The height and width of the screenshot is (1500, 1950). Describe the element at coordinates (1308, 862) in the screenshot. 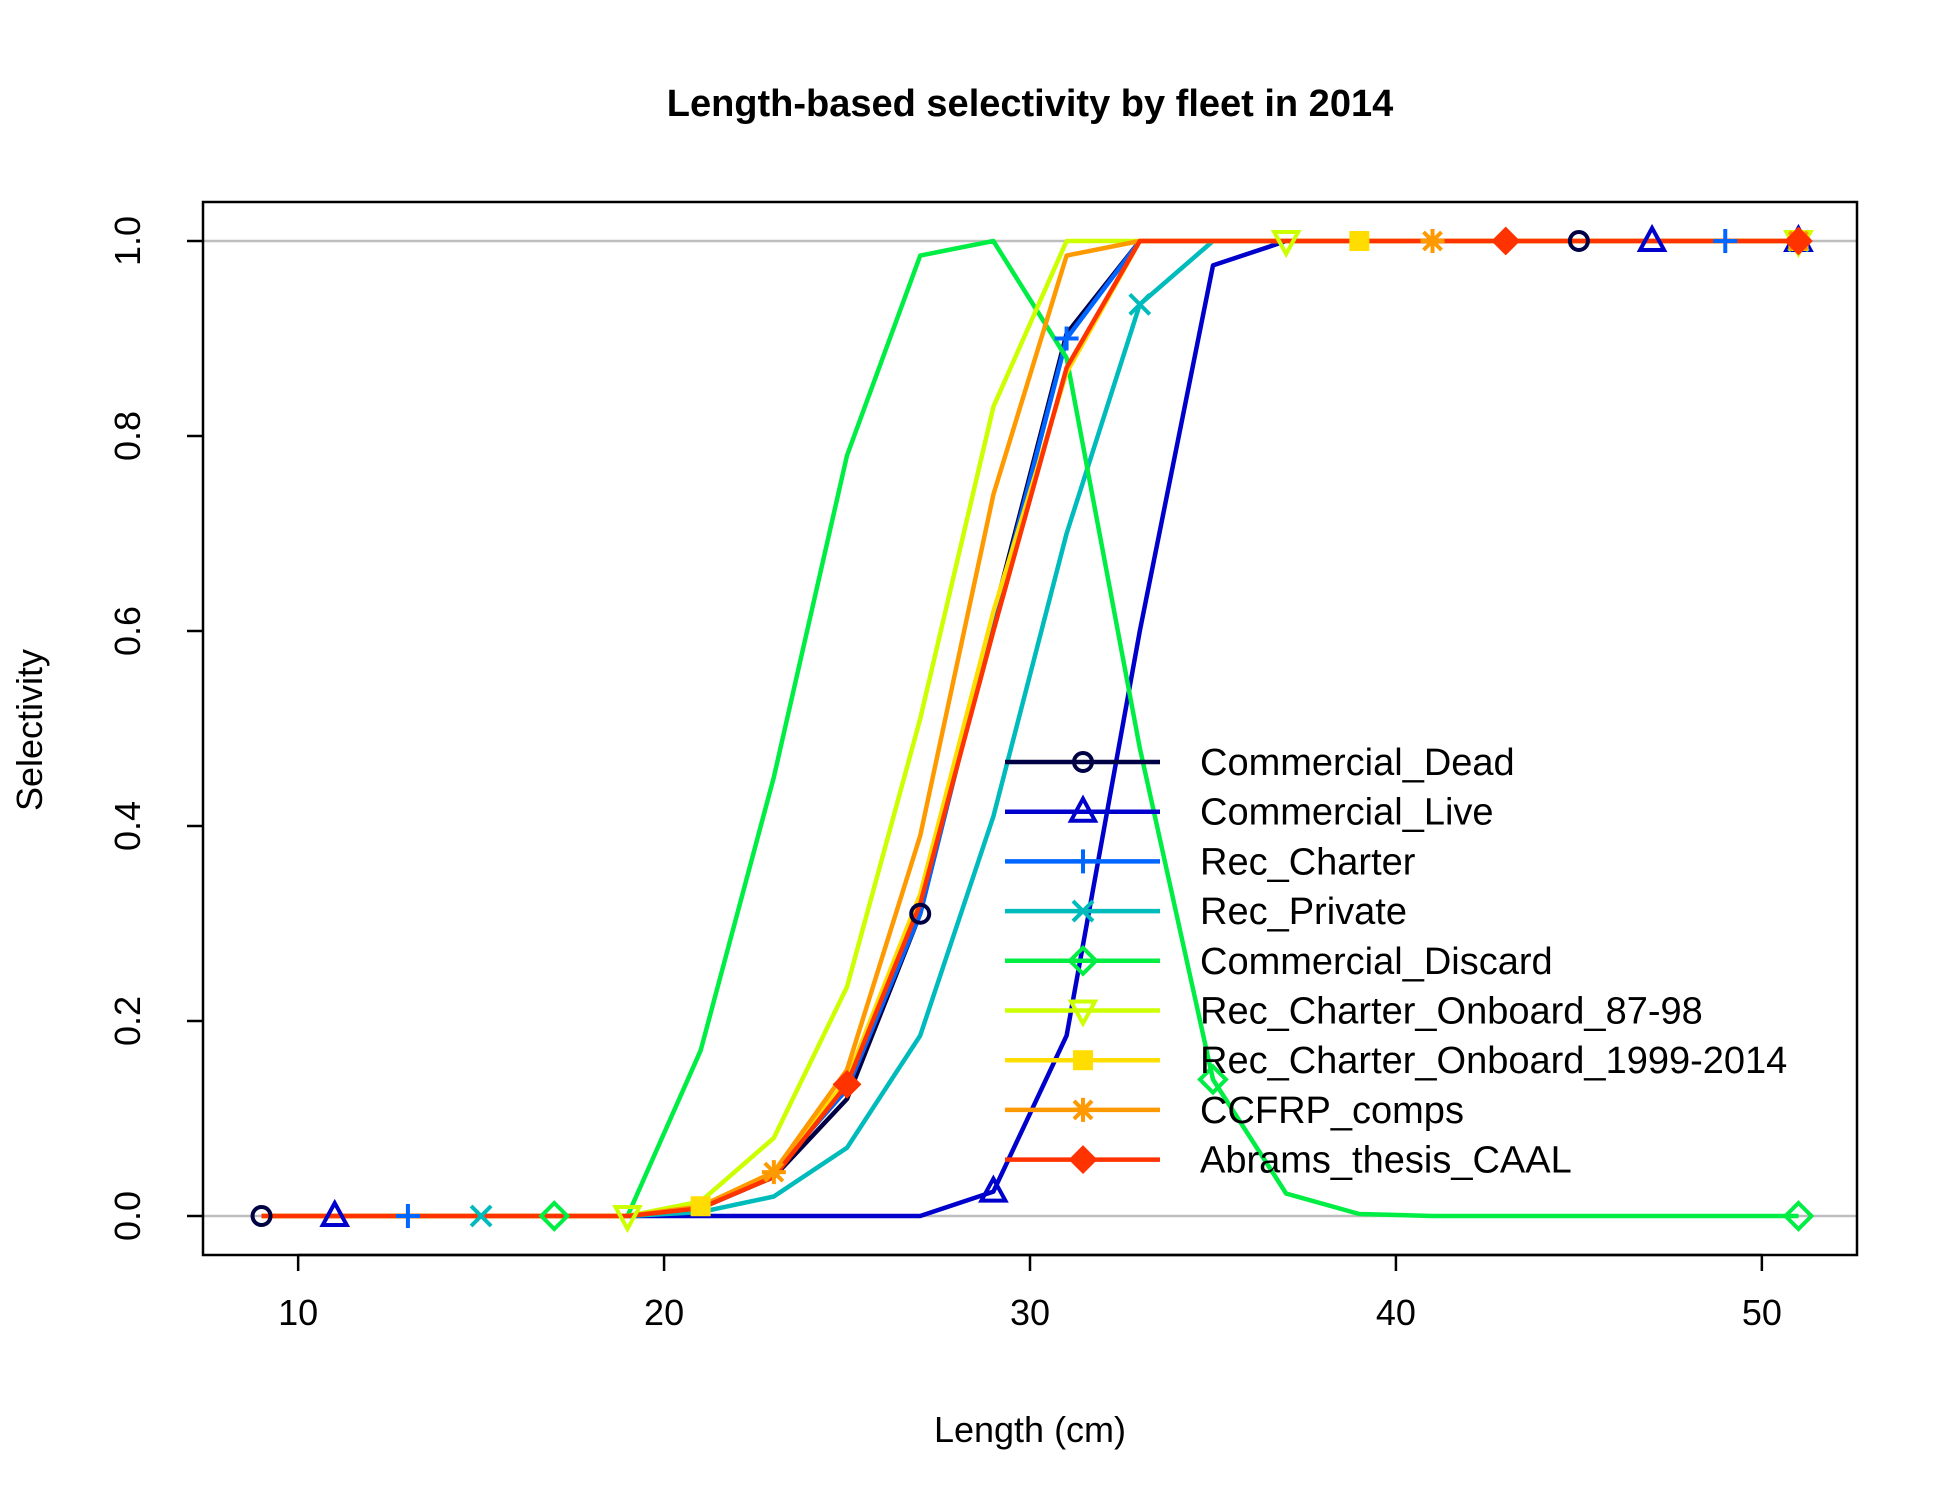

I see `legend-label: Rec_Charter` at that location.